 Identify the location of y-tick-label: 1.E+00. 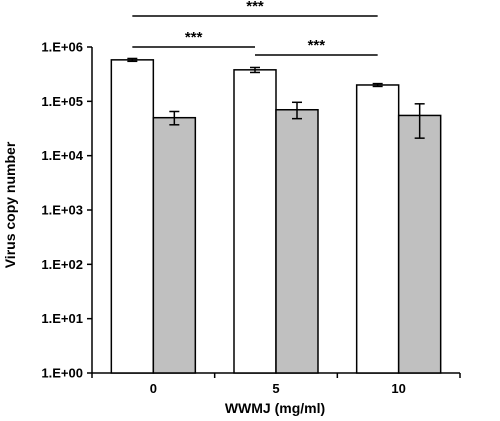
(62, 373).